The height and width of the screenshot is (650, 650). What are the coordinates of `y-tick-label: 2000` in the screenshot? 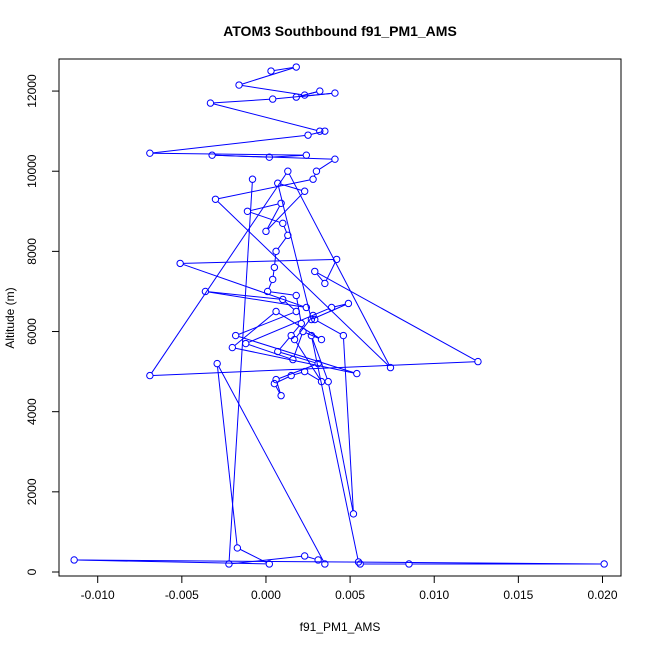 It's located at (32, 491).